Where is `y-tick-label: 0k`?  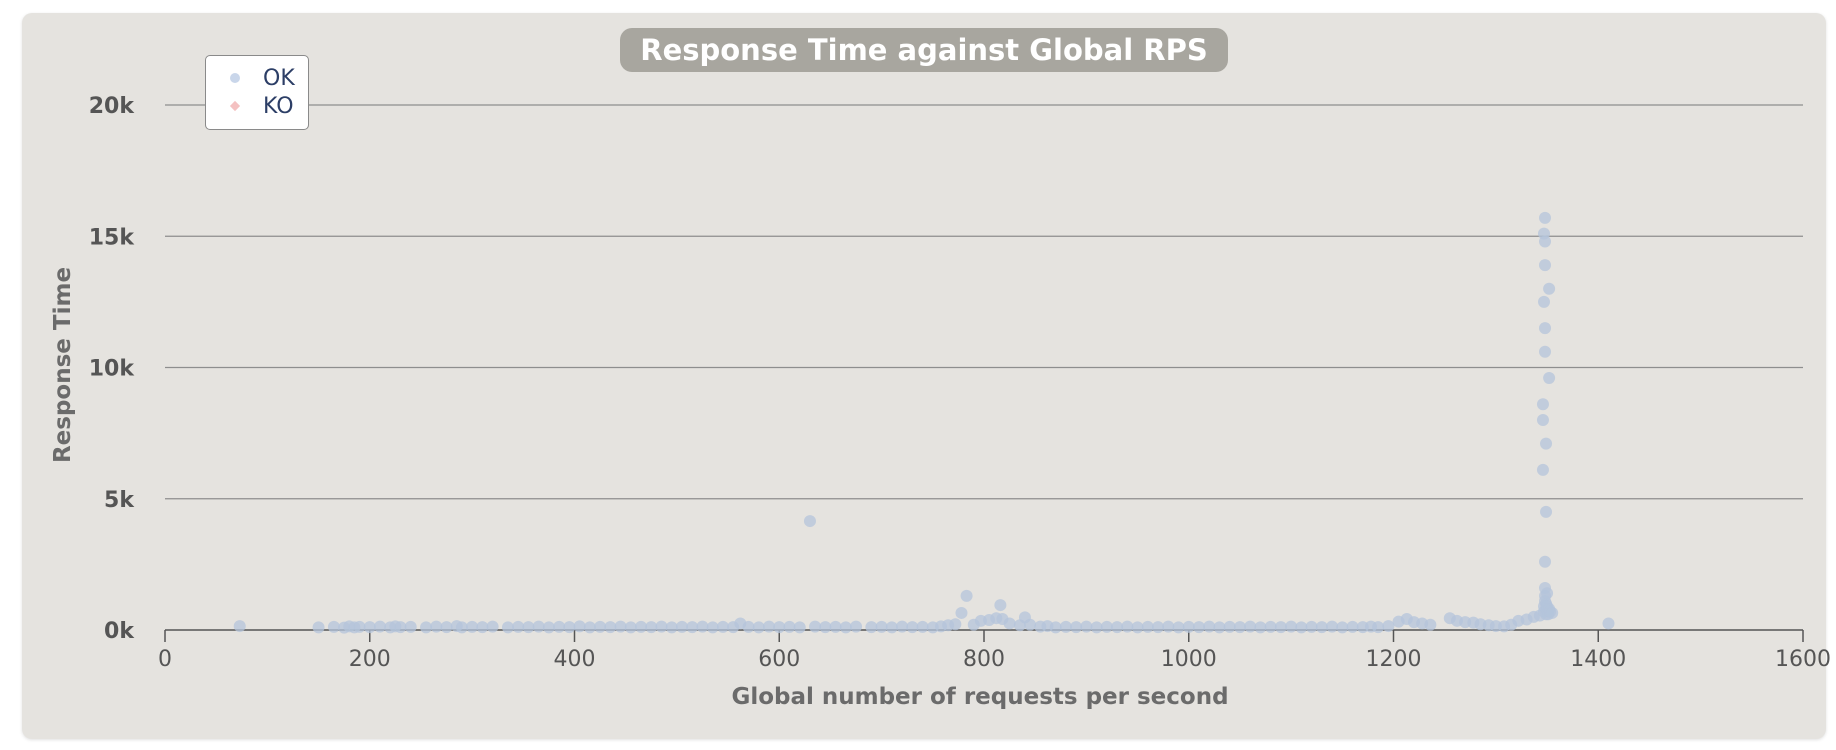 y-tick-label: 0k is located at coordinates (119, 631).